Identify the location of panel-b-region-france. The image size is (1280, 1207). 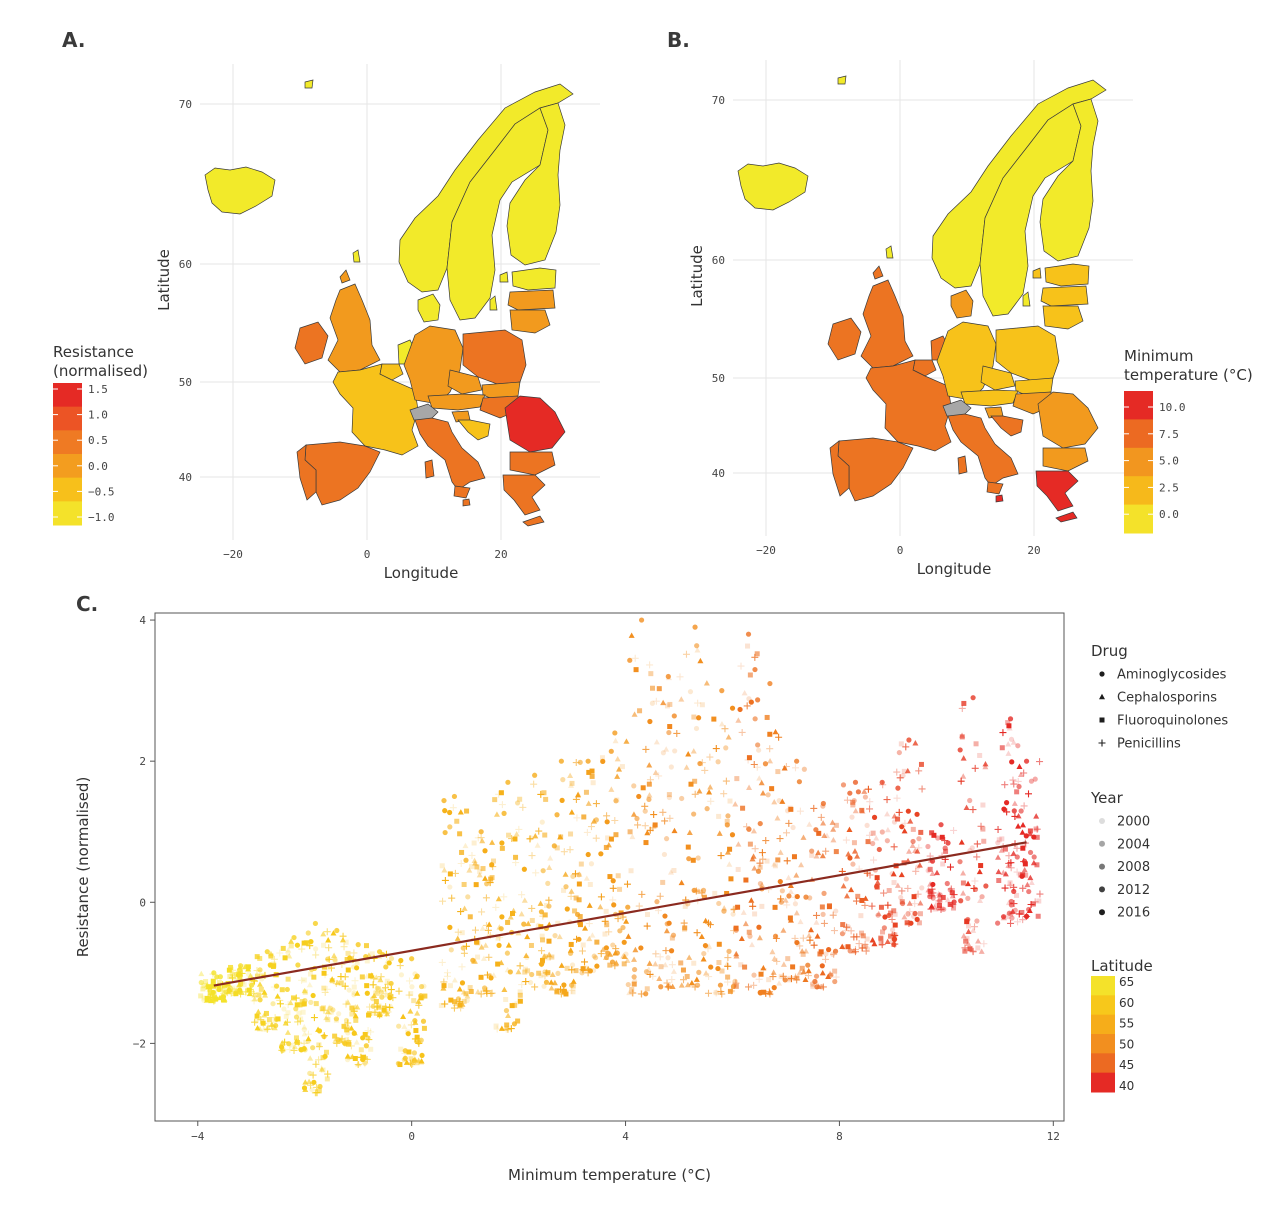
(908, 405).